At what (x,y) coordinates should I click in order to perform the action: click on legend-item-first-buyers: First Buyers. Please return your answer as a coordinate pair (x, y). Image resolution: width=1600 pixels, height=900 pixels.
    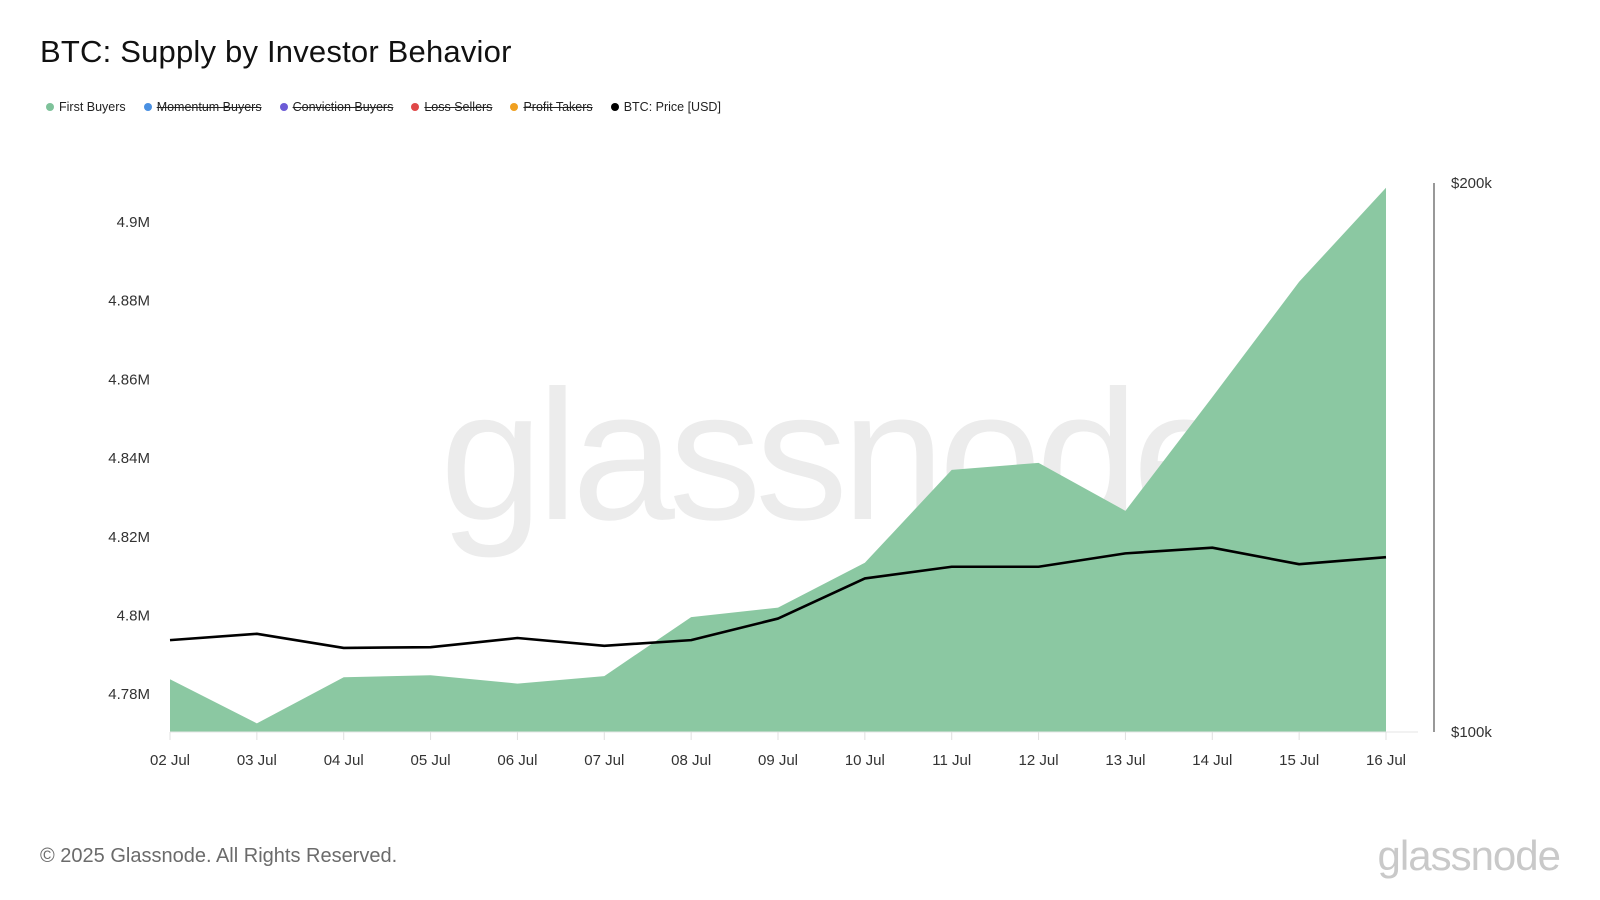
    Looking at the image, I should click on (86, 107).